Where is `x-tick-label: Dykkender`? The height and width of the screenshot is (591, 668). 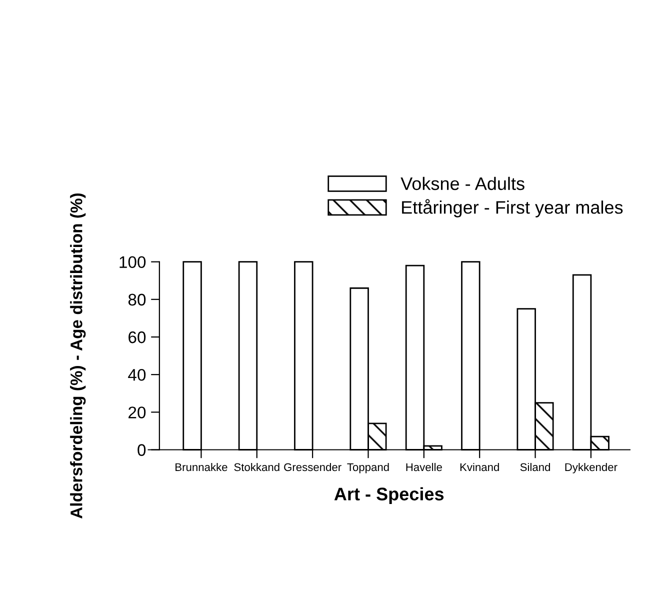
x-tick-label: Dykkender is located at coordinates (591, 468).